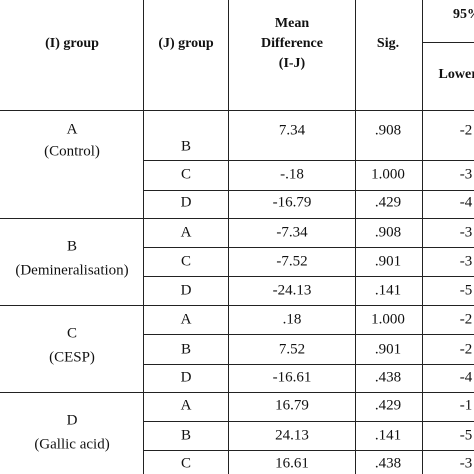 The height and width of the screenshot is (474, 474). Describe the element at coordinates (72, 357) in the screenshot. I see `group-label: (CESP)` at that location.